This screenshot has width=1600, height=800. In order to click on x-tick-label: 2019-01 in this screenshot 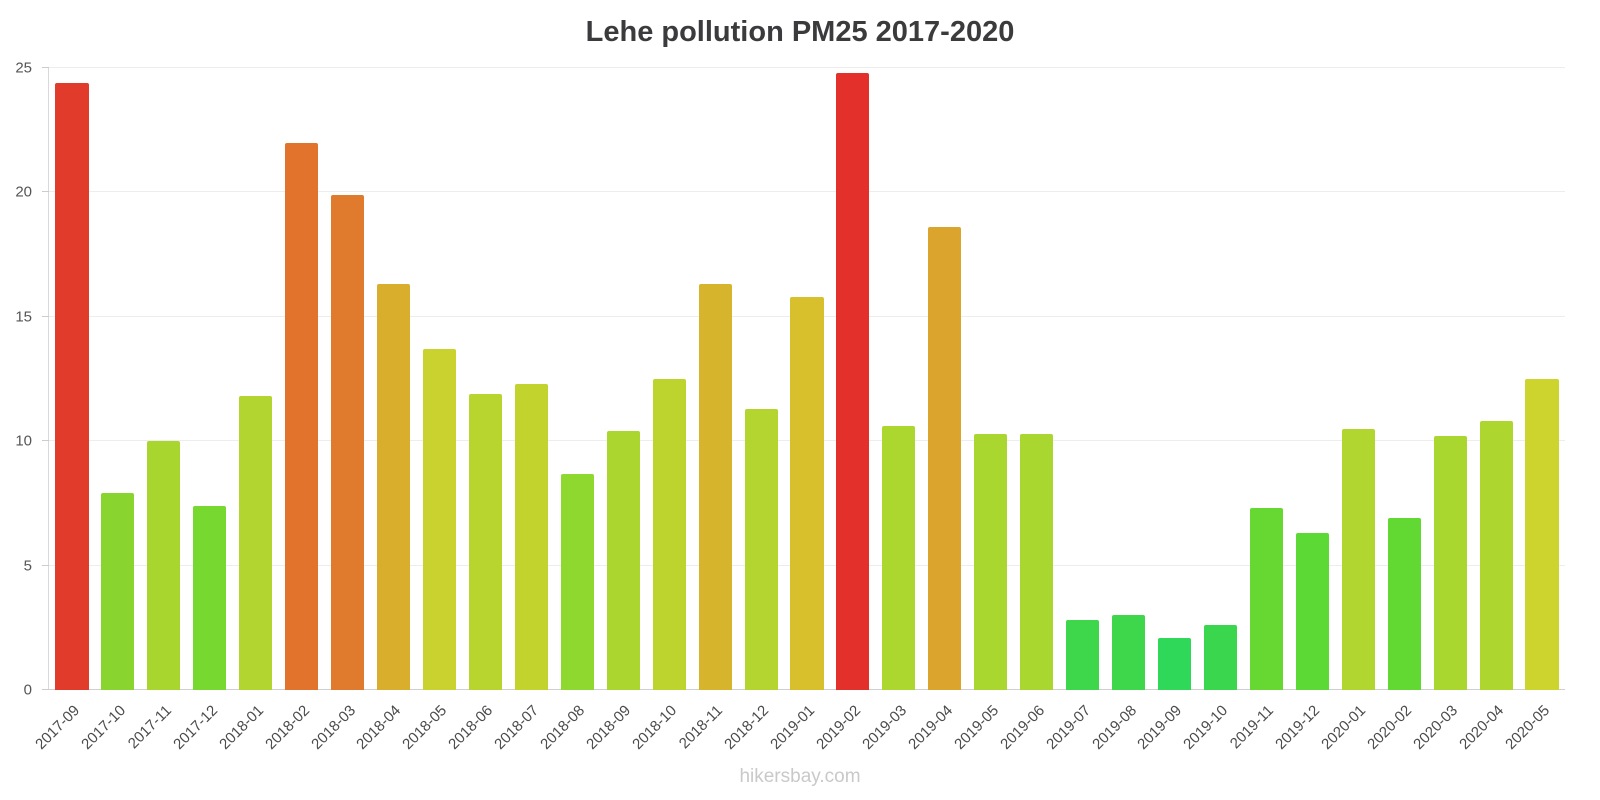, I will do `click(793, 727)`.